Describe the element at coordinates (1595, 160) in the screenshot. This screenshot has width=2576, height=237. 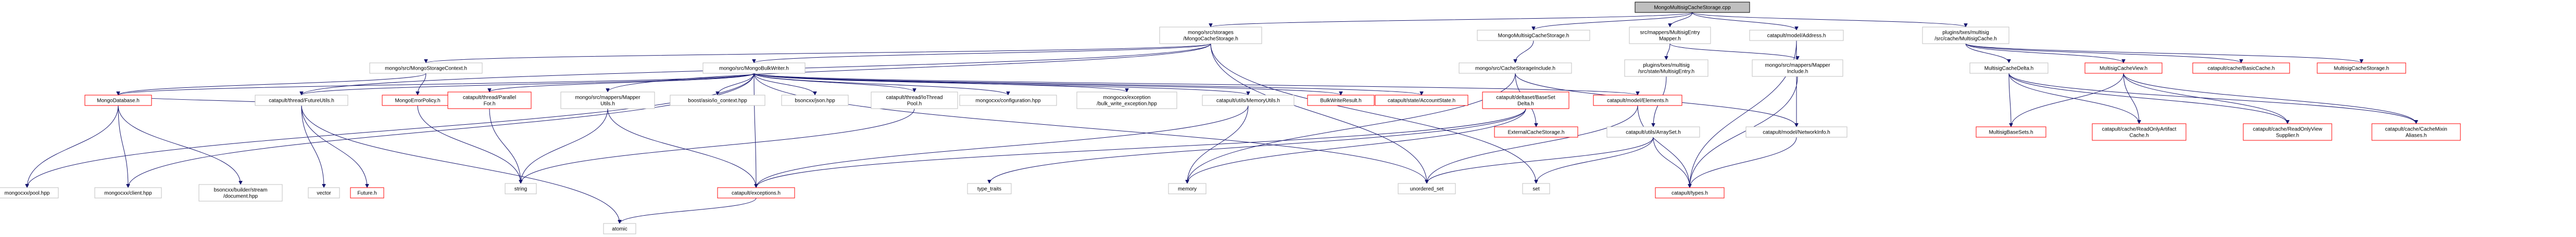
I see `edge-cua-set` at that location.